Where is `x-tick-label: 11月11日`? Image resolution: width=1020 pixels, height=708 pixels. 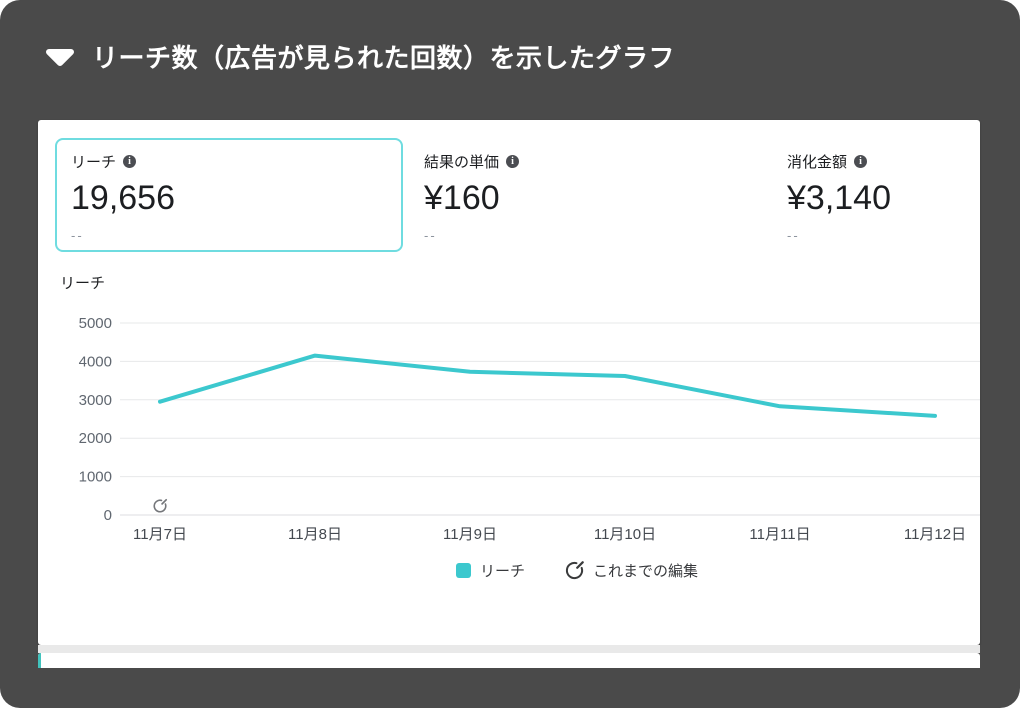 x-tick-label: 11月11日 is located at coordinates (779, 534).